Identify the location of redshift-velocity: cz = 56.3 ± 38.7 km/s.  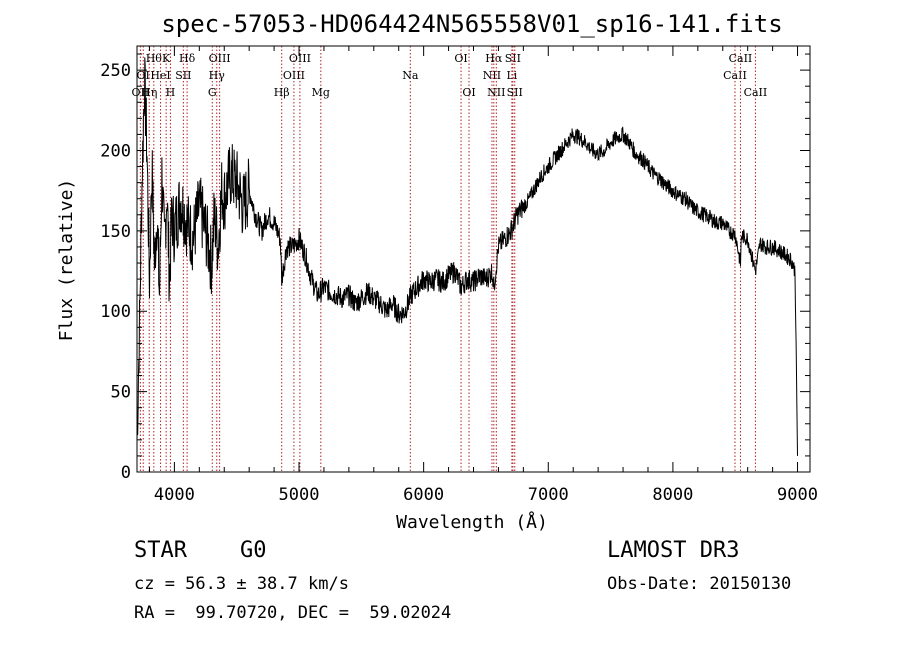
(241, 584).